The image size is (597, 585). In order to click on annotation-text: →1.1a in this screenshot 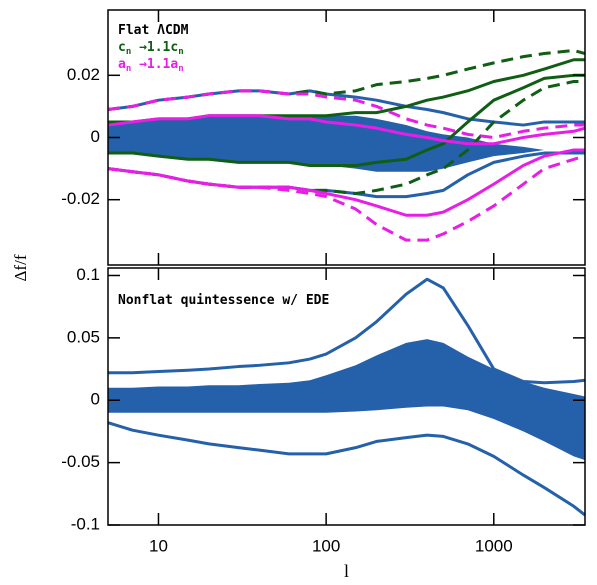, I will do `click(154, 64)`.